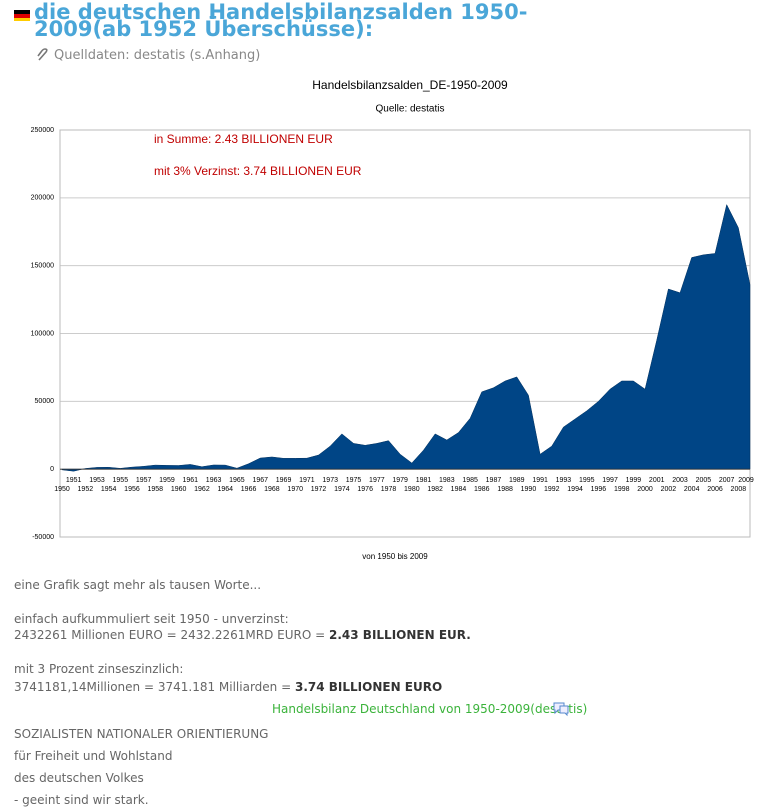 The width and height of the screenshot is (767, 811). Describe the element at coordinates (330, 480) in the screenshot. I see `x-tick-label: 1973` at that location.